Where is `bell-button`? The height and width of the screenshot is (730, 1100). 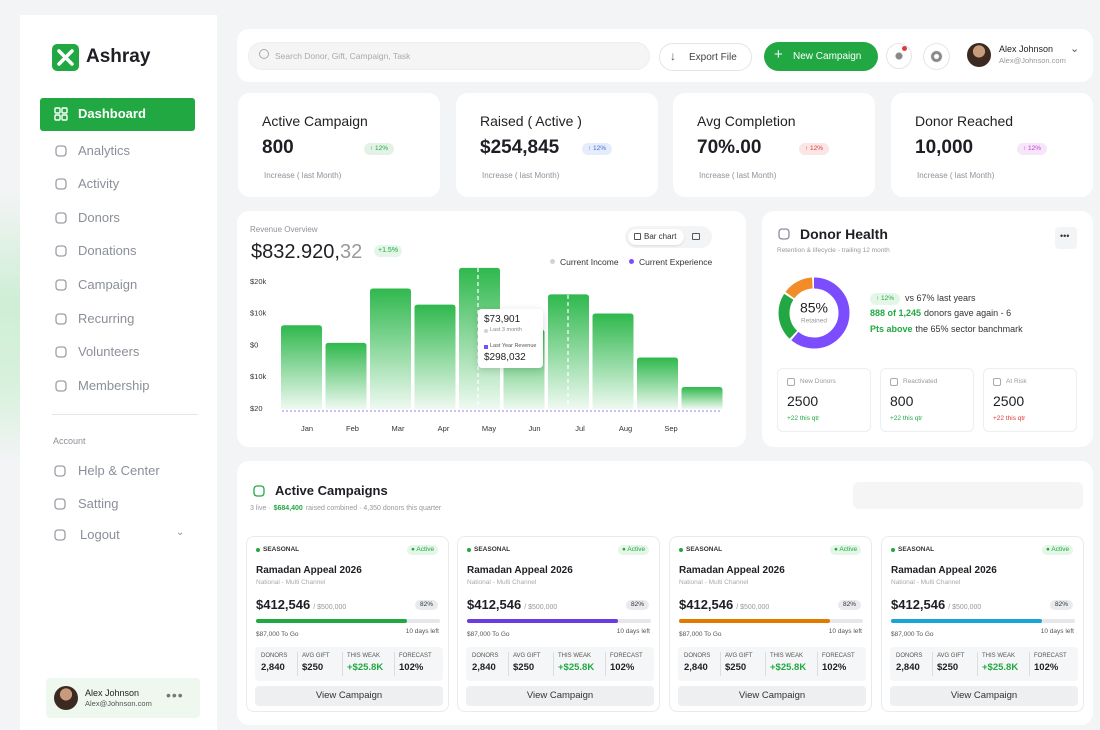 bell-button is located at coordinates (899, 56).